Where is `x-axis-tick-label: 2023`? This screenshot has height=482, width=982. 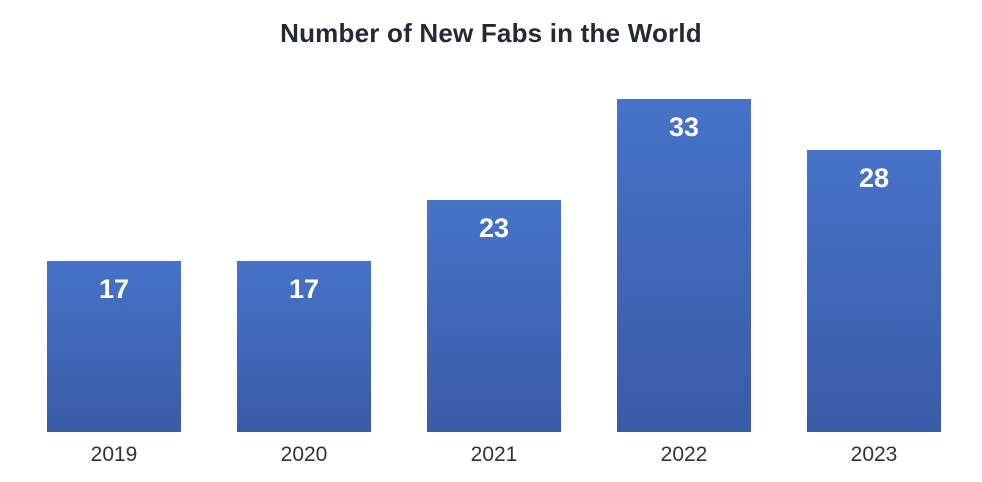 x-axis-tick-label: 2023 is located at coordinates (874, 454).